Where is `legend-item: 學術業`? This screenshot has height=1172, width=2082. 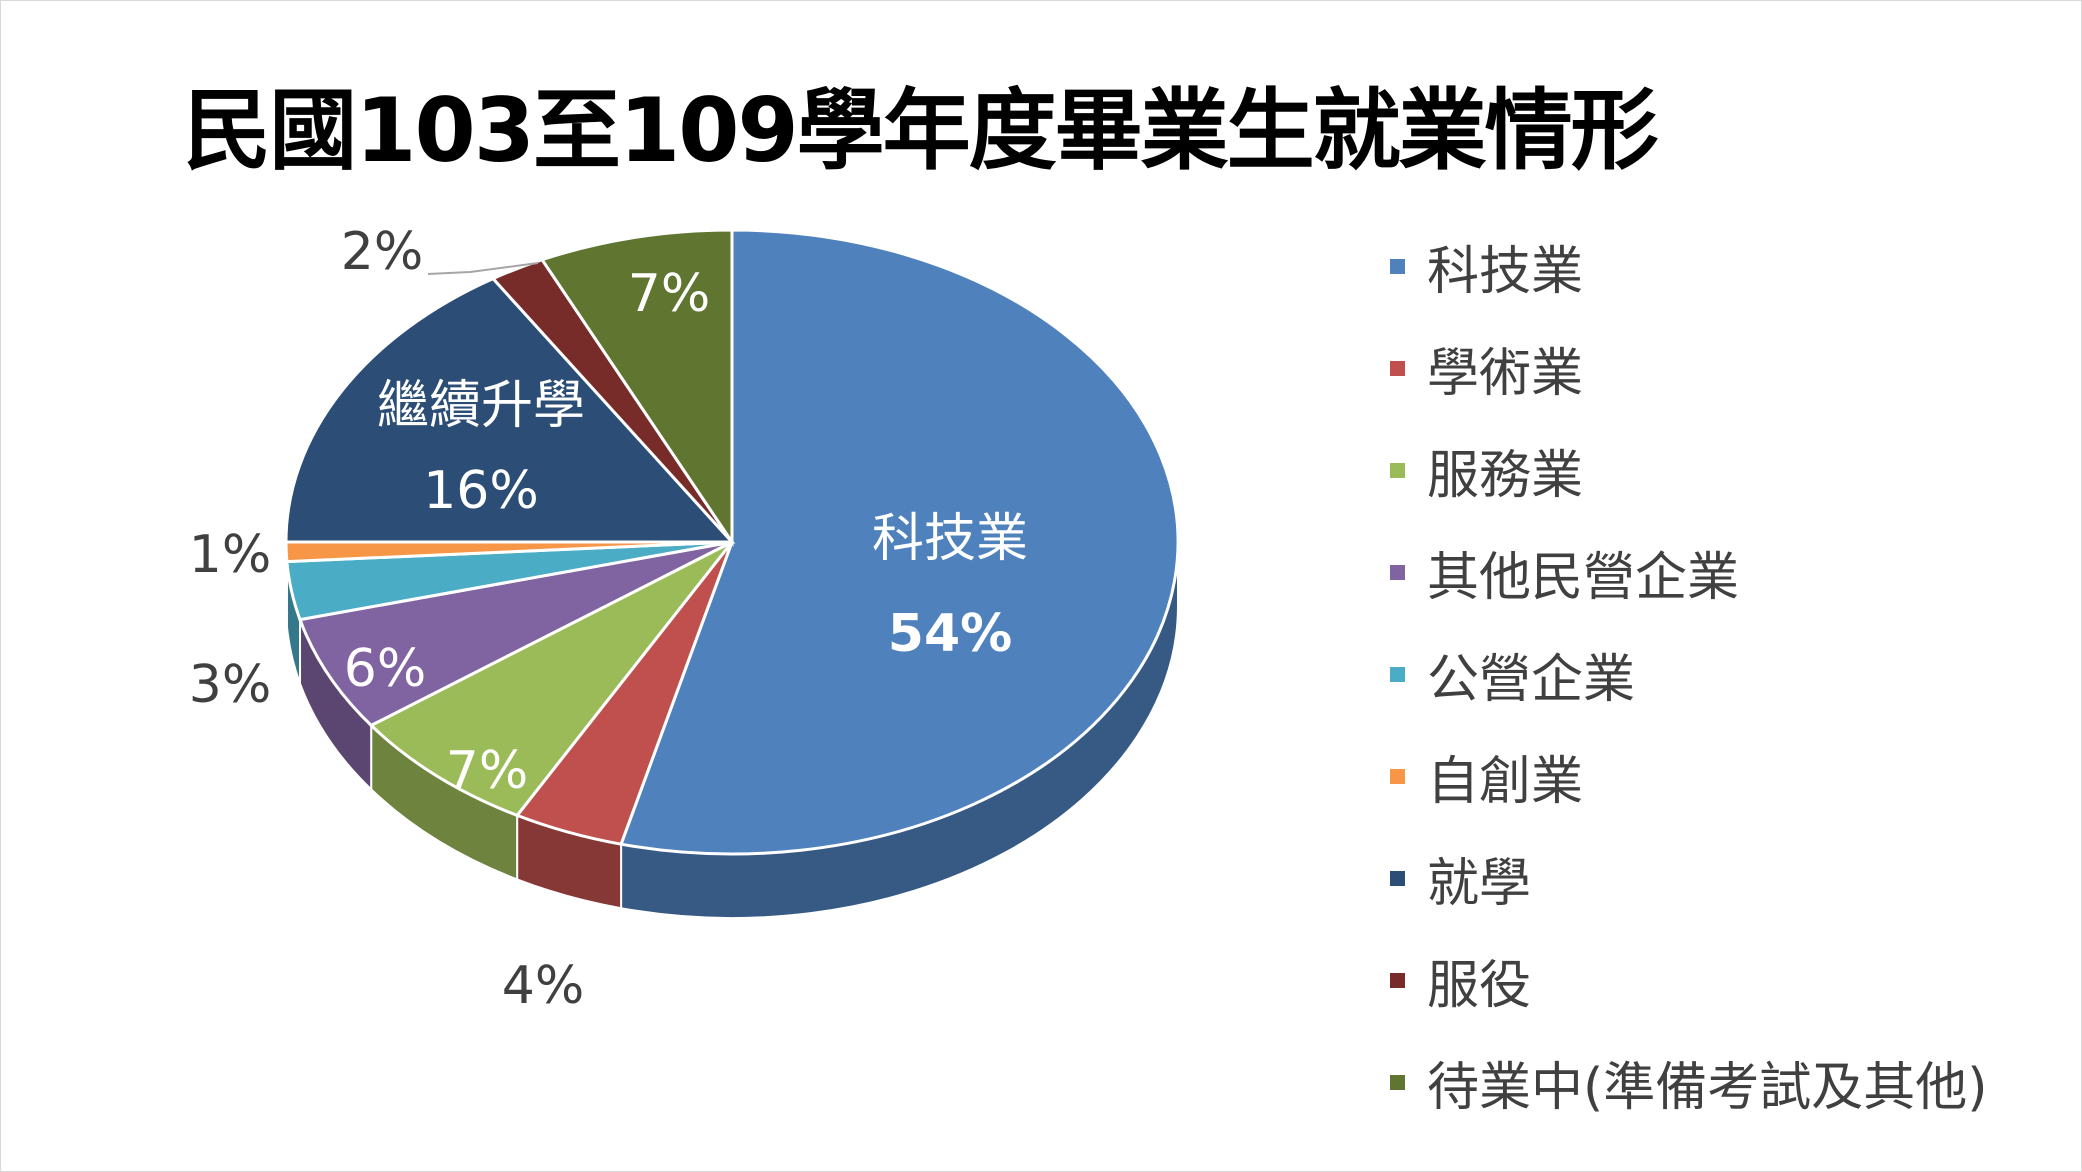
legend-item: 學術業 is located at coordinates (1689, 368).